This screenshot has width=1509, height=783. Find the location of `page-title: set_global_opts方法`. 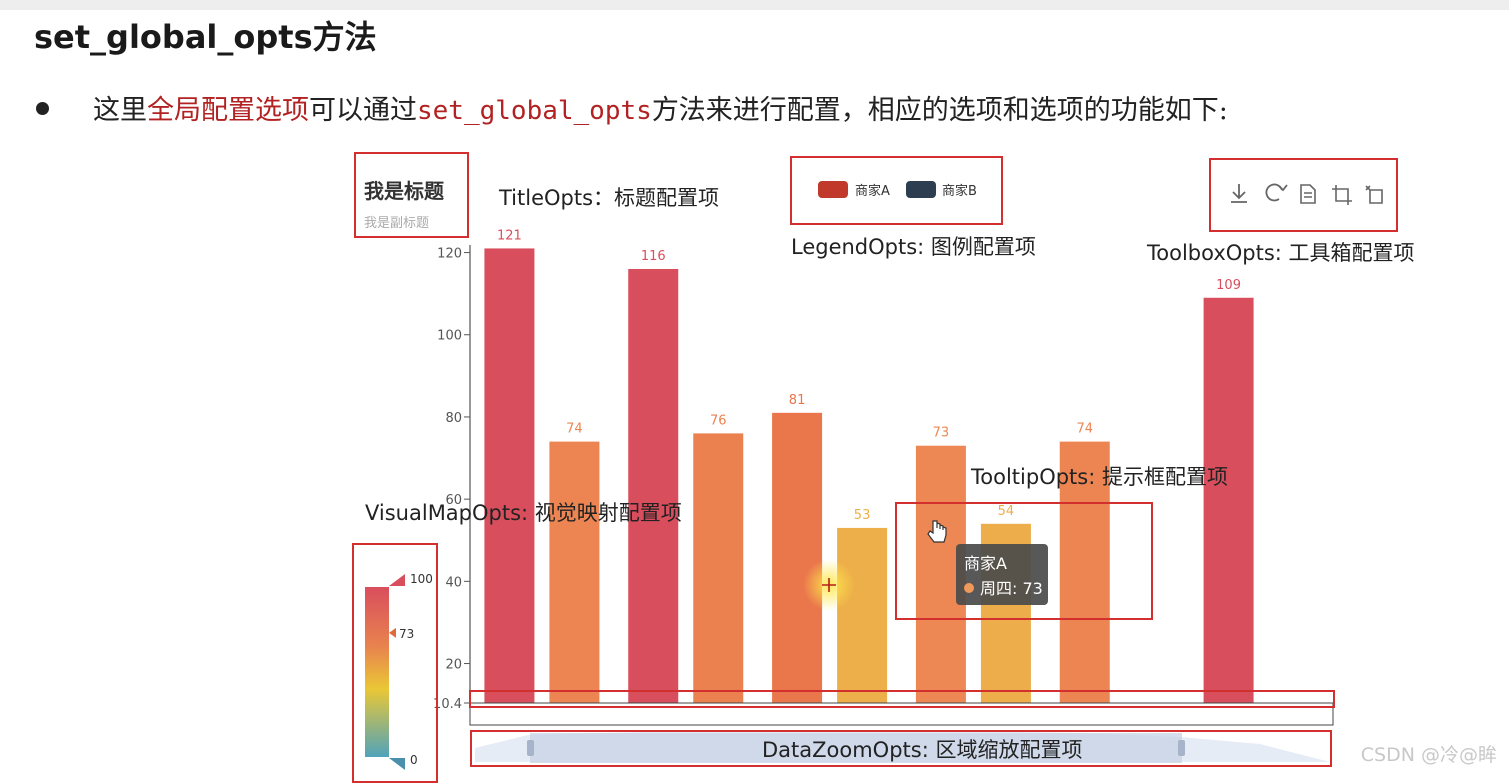

page-title: set_global_opts方法 is located at coordinates (205, 37).